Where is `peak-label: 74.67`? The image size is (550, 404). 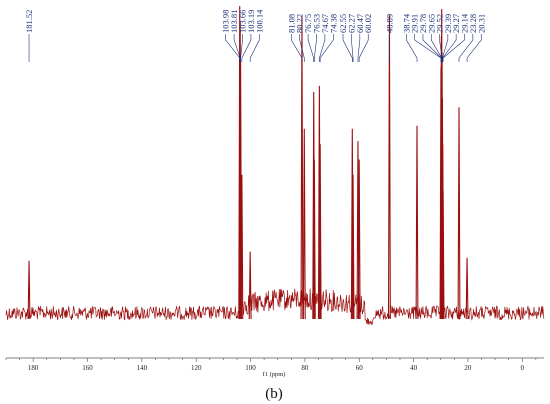 peak-label: 74.67 is located at coordinates (325, 23).